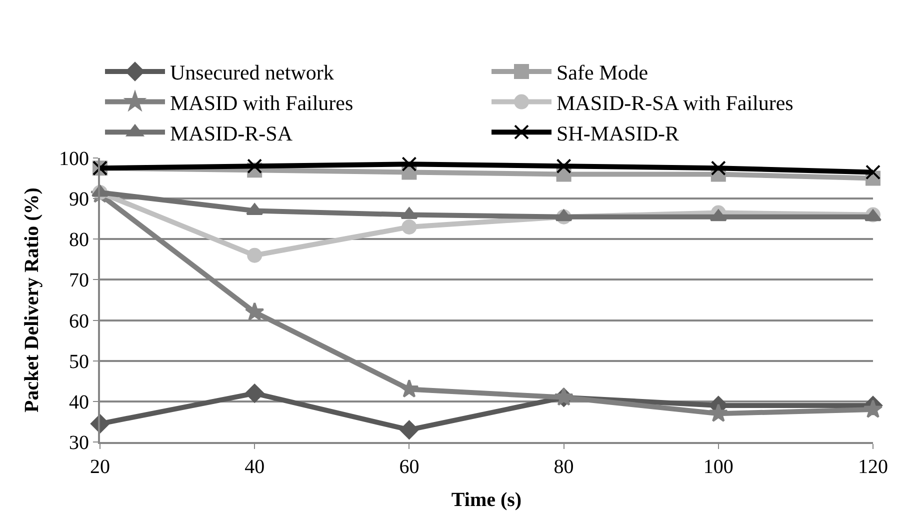 The width and height of the screenshot is (900, 519). Describe the element at coordinates (79, 361) in the screenshot. I see `y-tick-label: 50` at that location.